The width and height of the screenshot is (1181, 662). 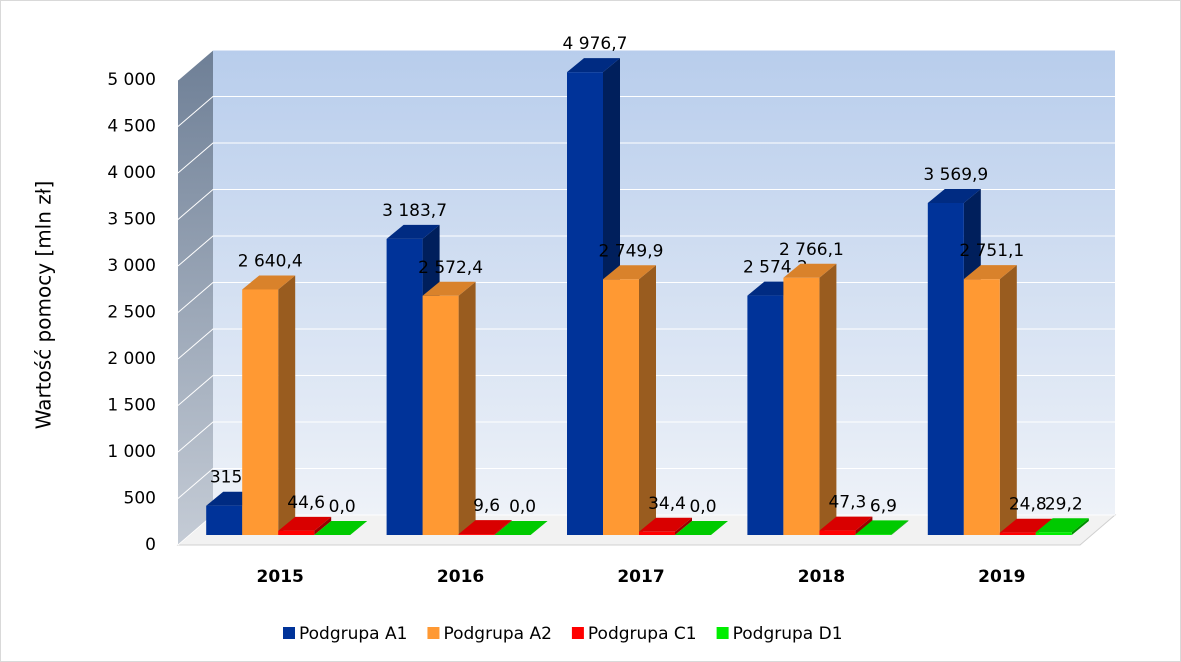 I want to click on legend-label: Podgrupa A1, so click(x=353, y=634).